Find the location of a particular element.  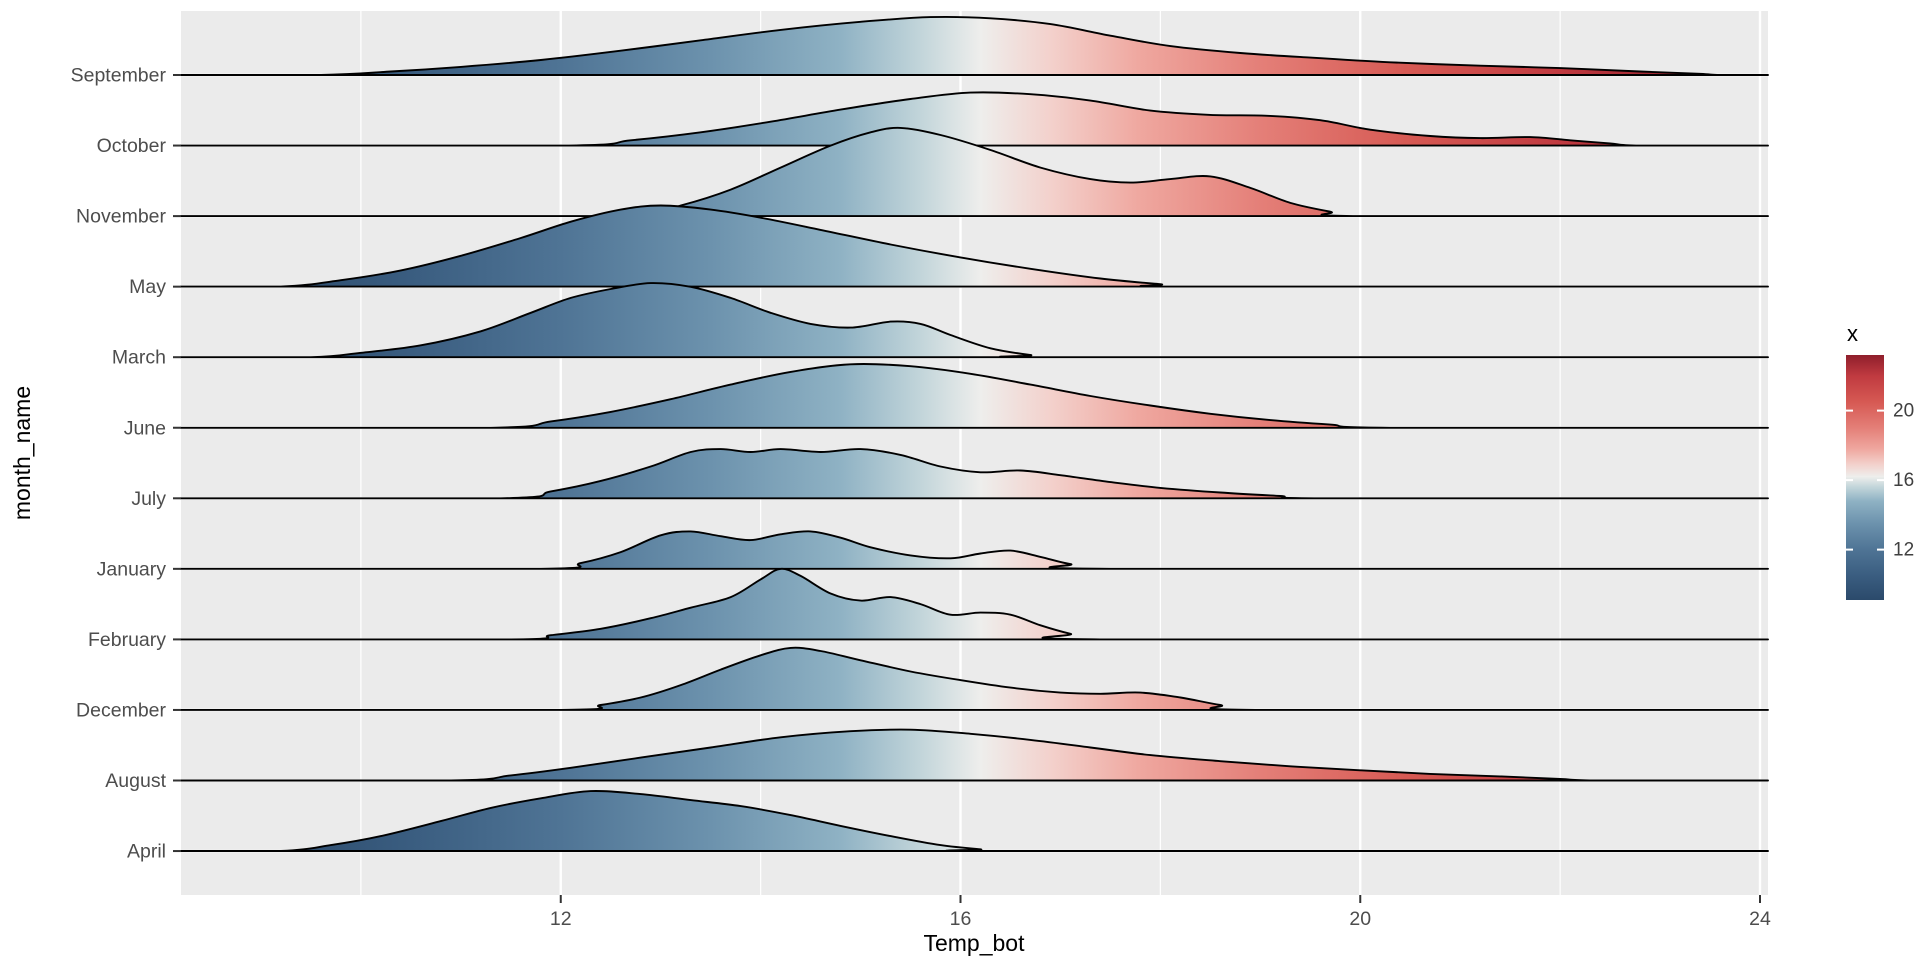

ridge-june is located at coordinates (974, 396).